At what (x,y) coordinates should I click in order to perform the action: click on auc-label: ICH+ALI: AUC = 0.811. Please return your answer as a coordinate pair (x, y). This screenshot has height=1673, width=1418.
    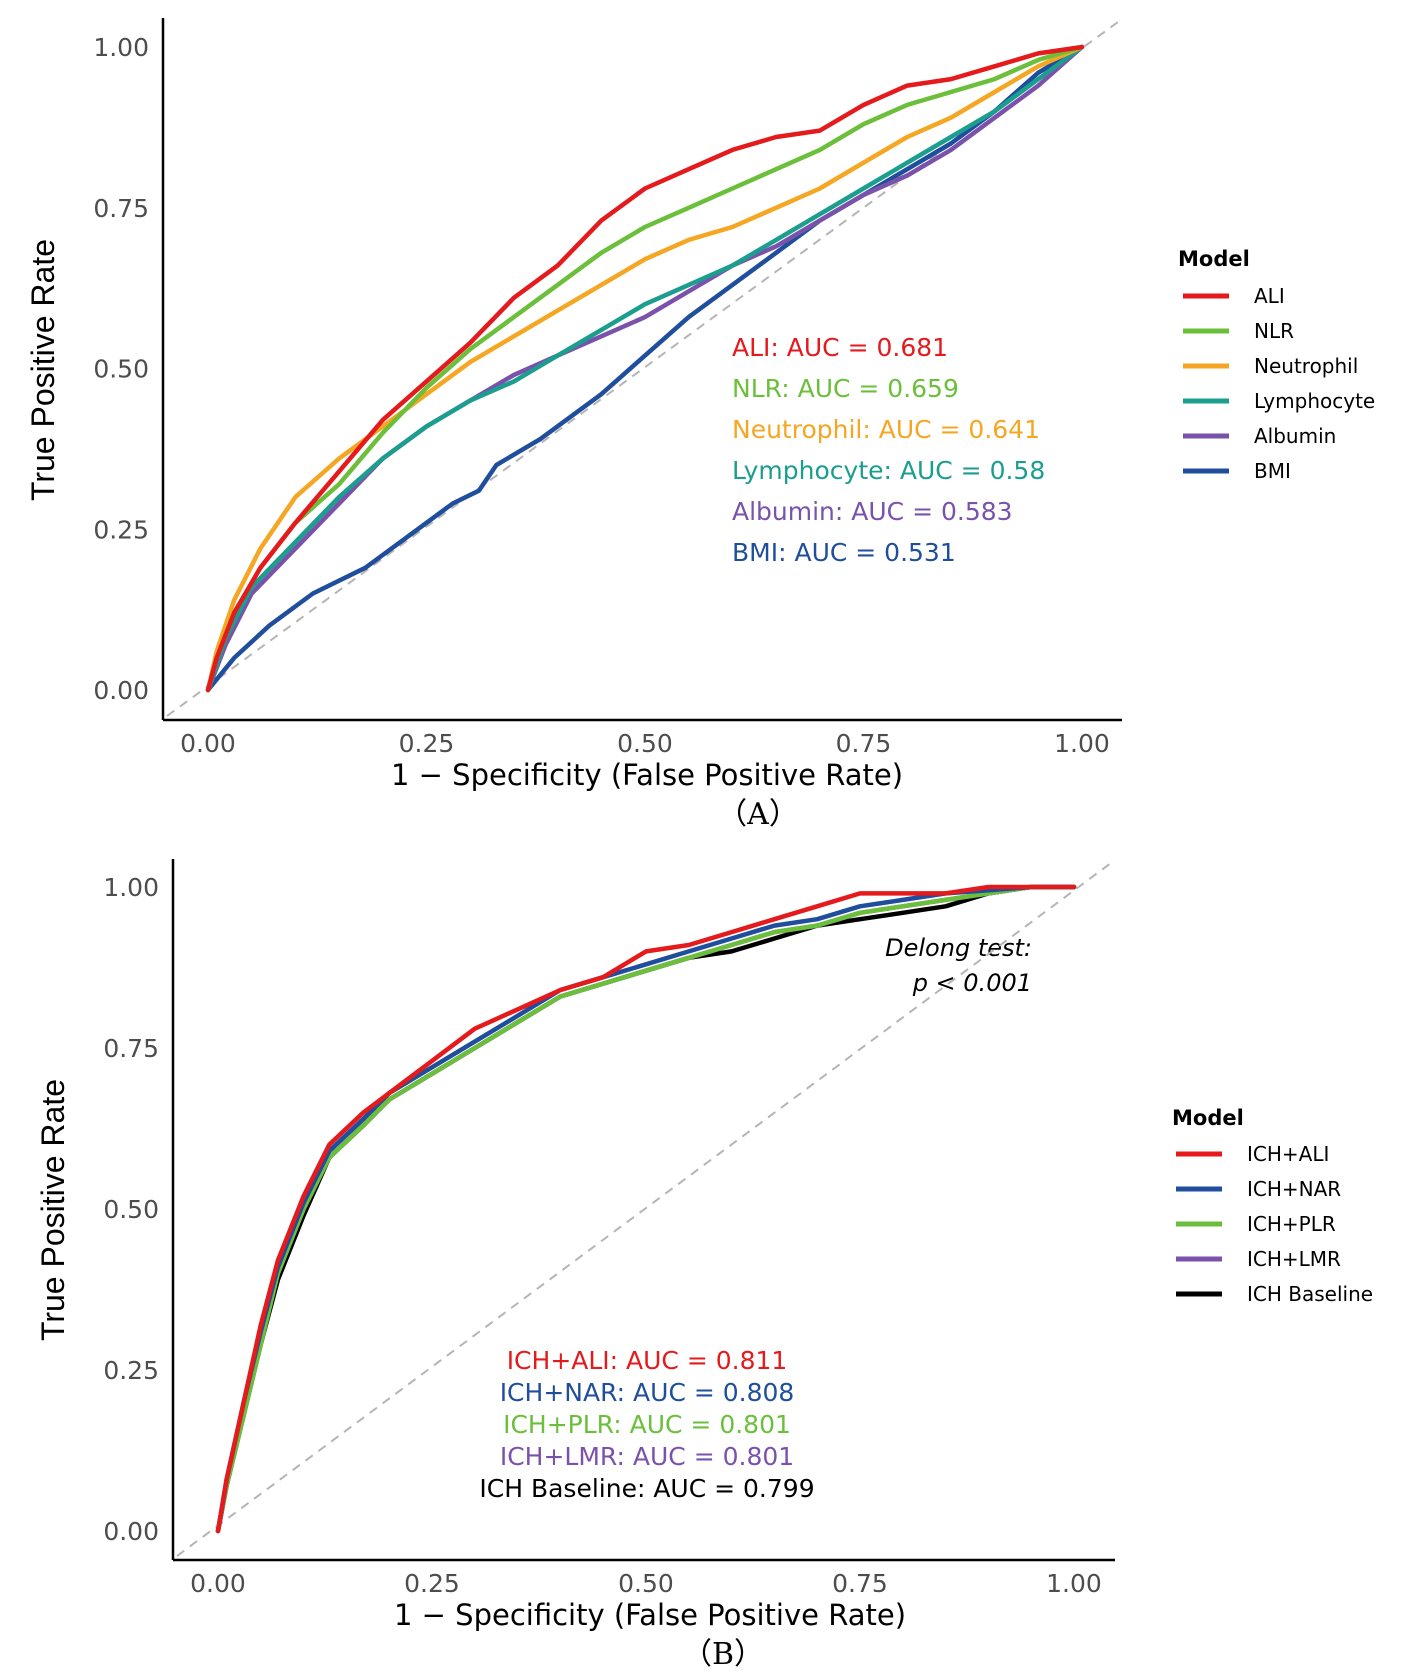
    Looking at the image, I should click on (647, 1360).